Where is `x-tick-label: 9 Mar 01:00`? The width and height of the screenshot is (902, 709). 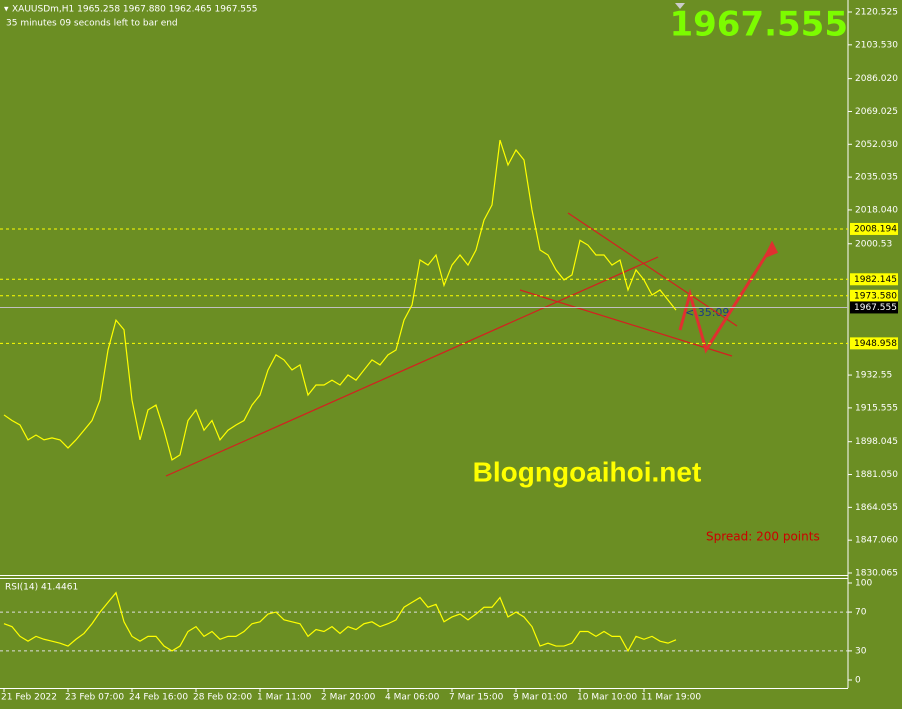 x-tick-label: 9 Mar 01:00 is located at coordinates (540, 698).